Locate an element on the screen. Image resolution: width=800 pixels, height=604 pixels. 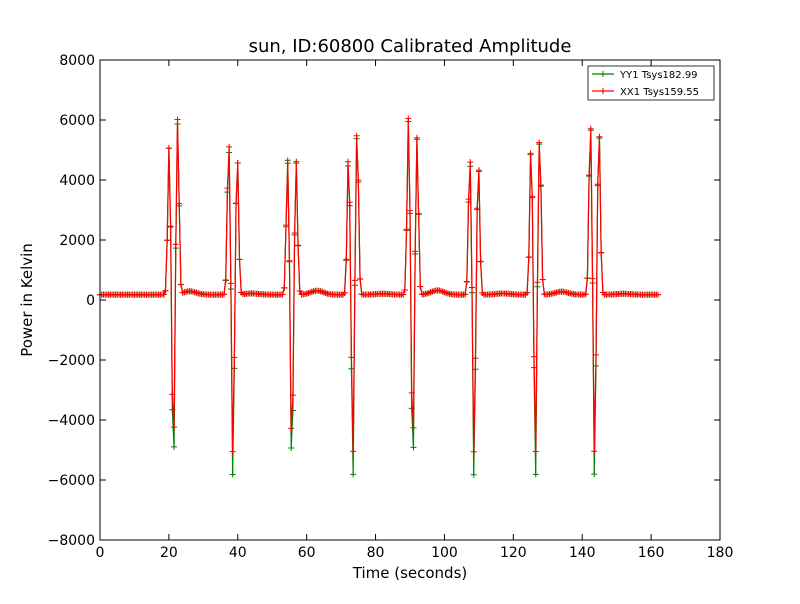
x-tick-label: 120 is located at coordinates (513, 553).